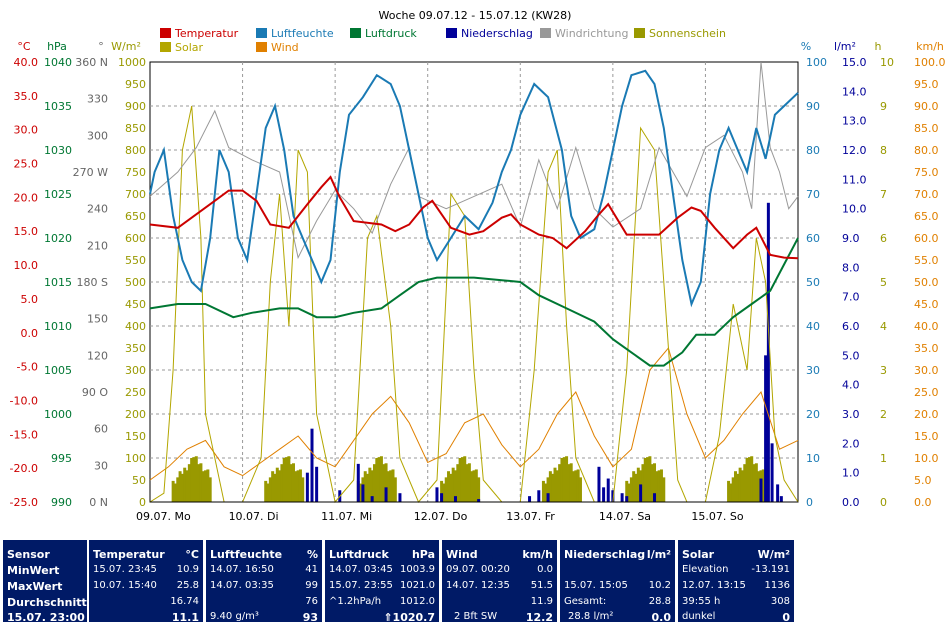 The width and height of the screenshot is (950, 625). Describe the element at coordinates (541, 601) in the screenshot. I see `wind-avg-value: 11.9` at that location.